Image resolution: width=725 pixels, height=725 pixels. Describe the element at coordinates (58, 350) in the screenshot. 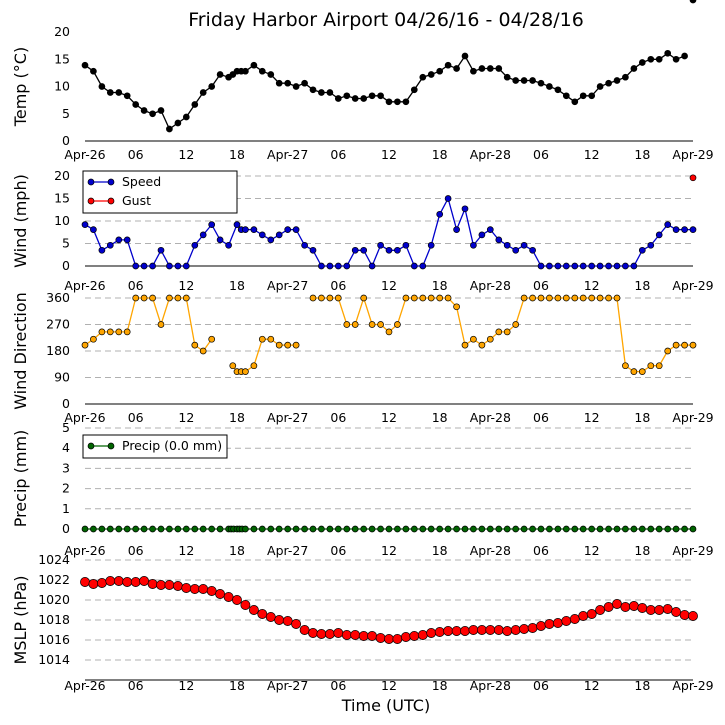

I see `dir-y-tick-label: 180` at that location.